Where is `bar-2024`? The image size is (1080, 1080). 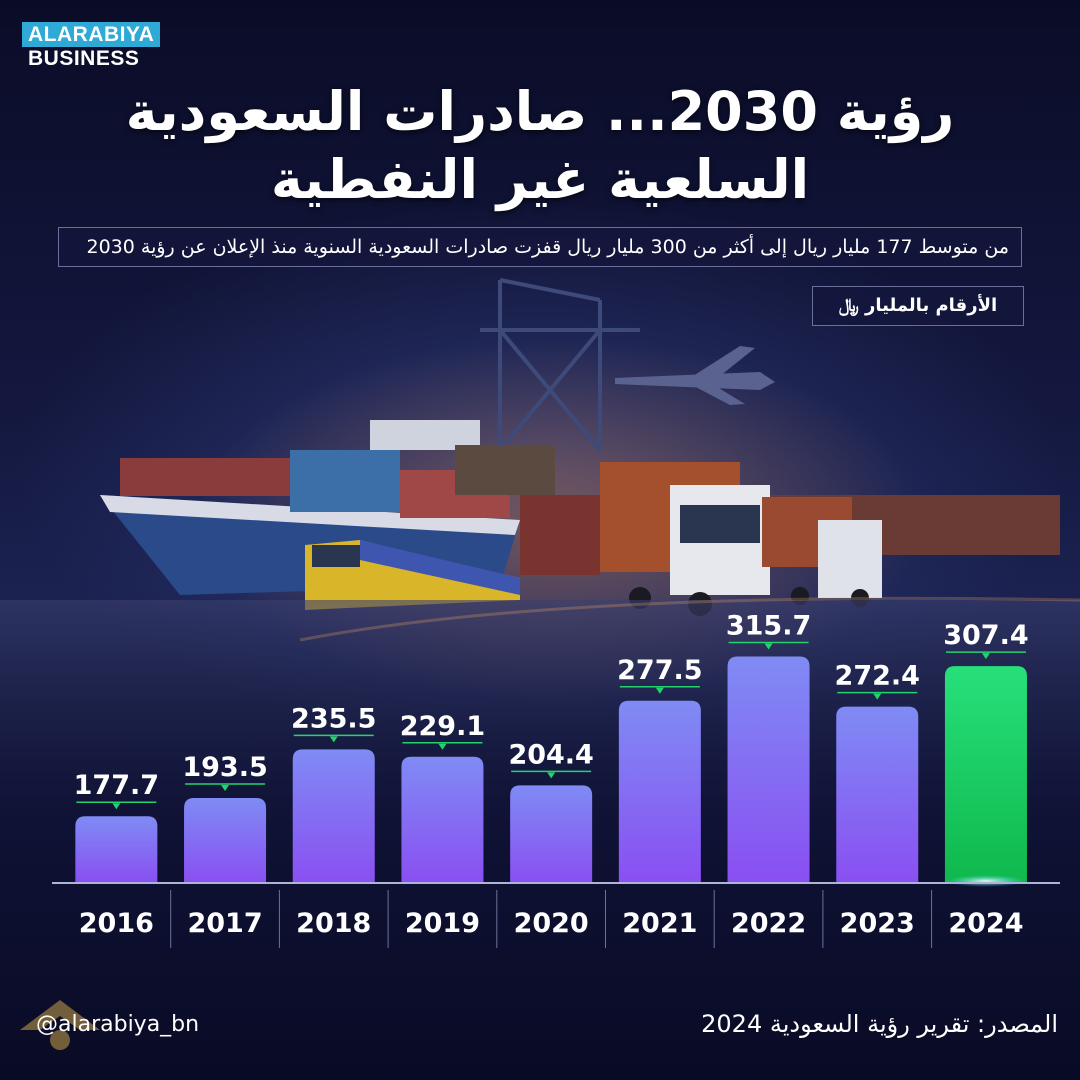 bar-2024 is located at coordinates (985, 774).